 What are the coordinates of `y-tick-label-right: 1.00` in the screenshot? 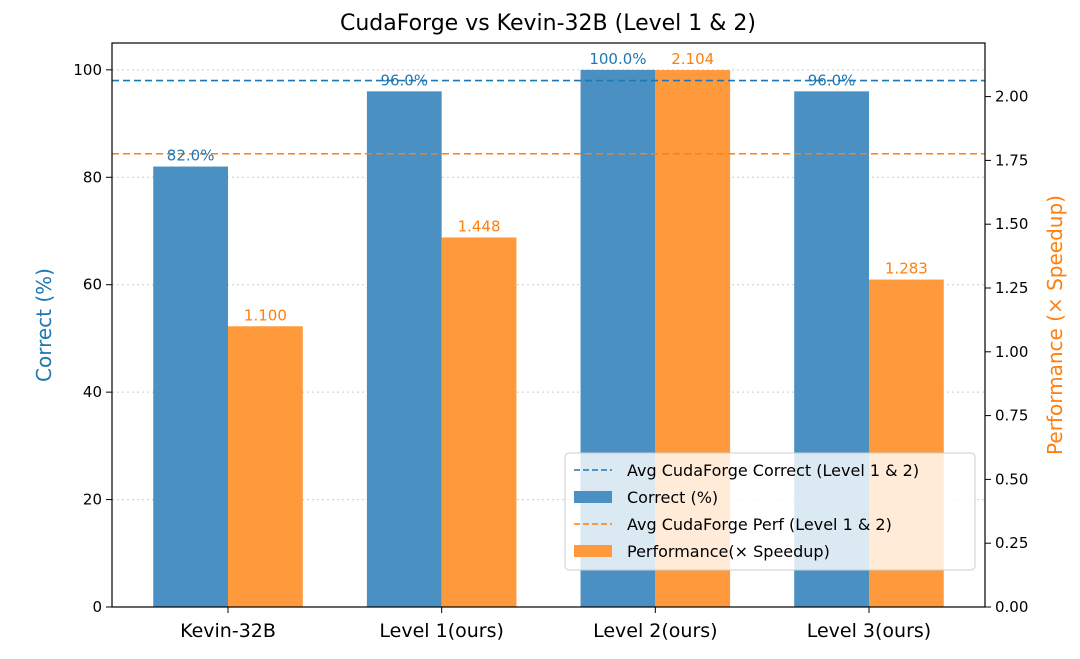 It's located at (1011, 352).